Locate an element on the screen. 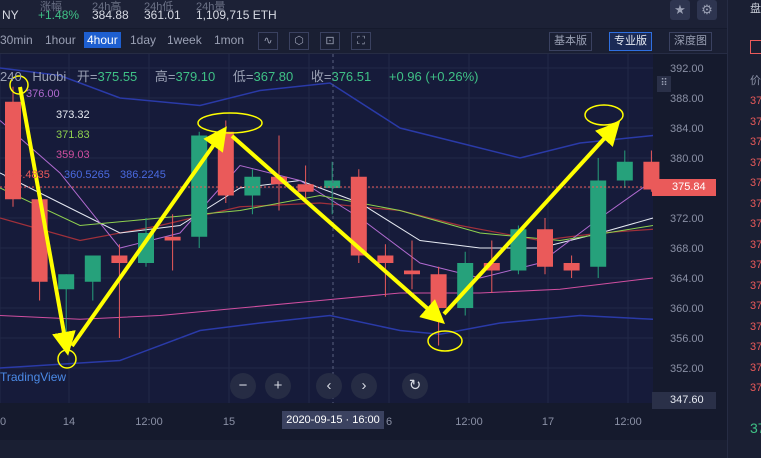 The width and height of the screenshot is (761, 458). exchange-label: Huobi is located at coordinates (49, 76).